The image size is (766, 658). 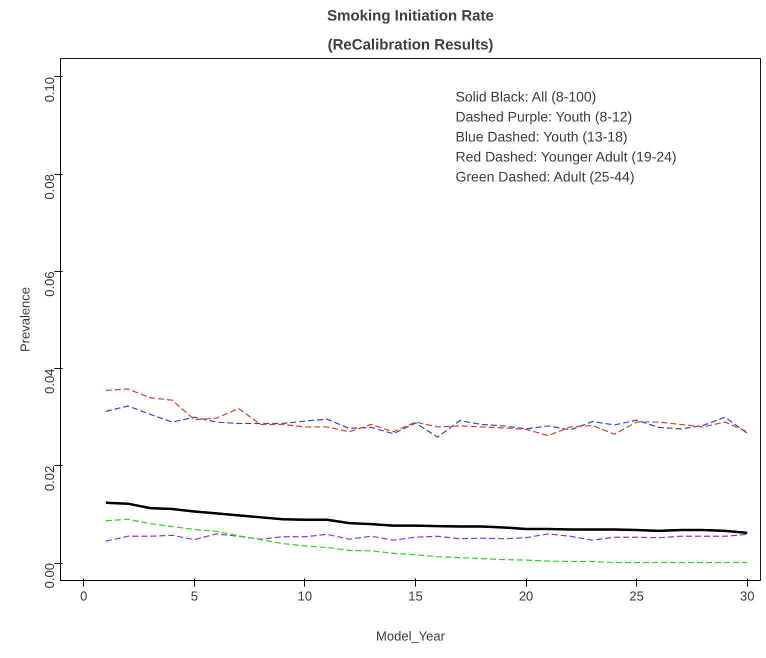 I want to click on annotation: Red Dashed: Younger Adult (19-24), so click(x=566, y=156).